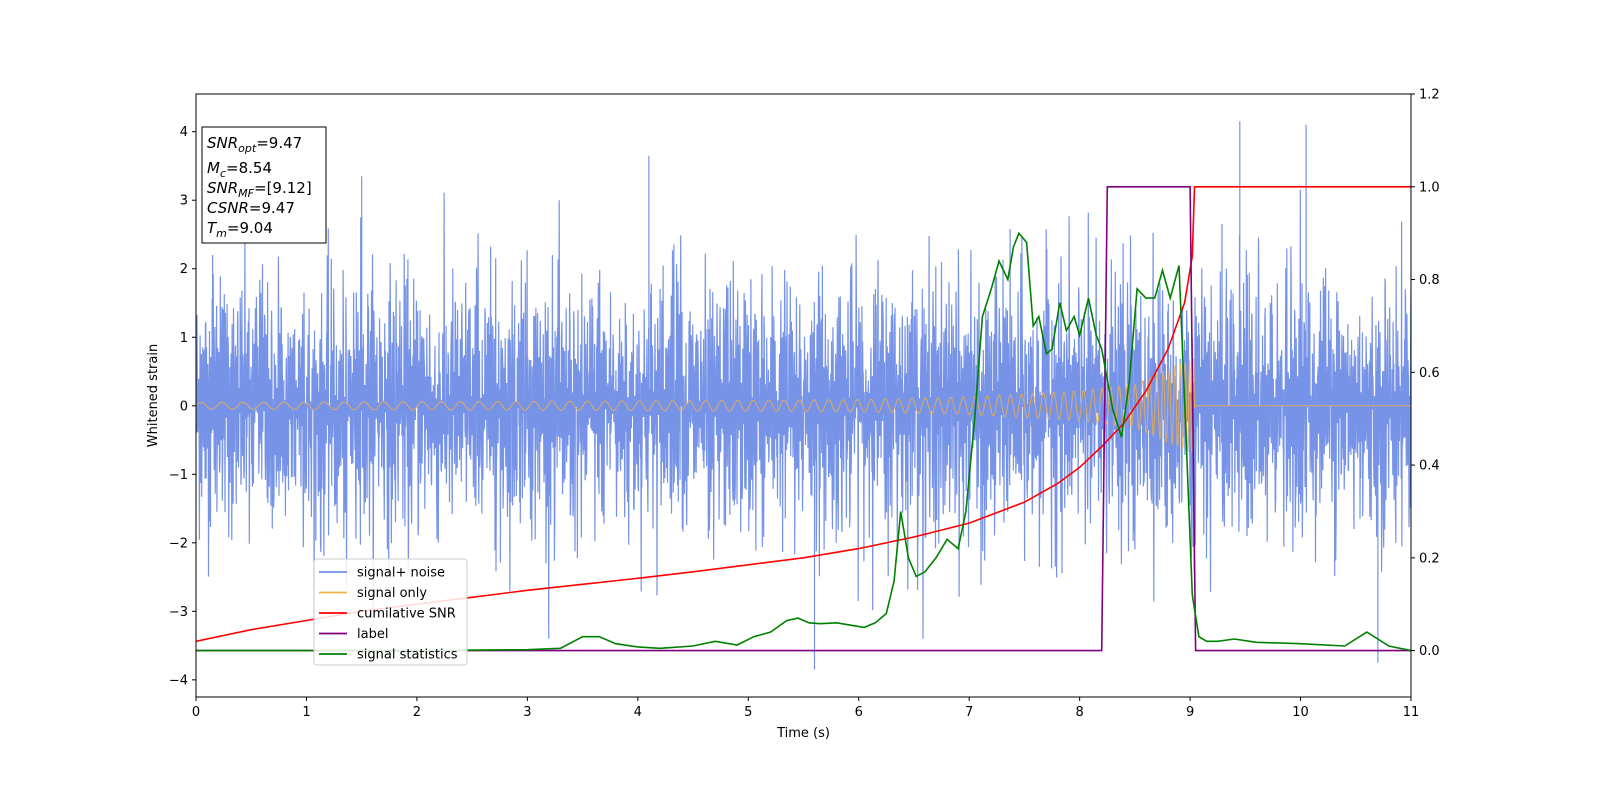 The width and height of the screenshot is (1600, 800). I want to click on stats-line: Tm=9.04, so click(240, 229).